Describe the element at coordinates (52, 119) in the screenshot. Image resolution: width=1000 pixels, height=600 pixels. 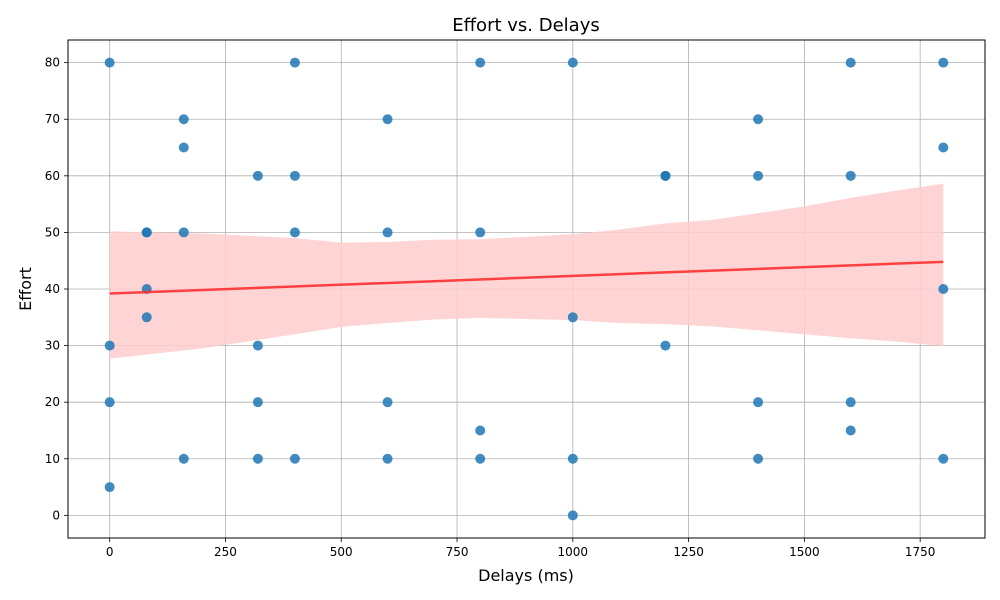
I see `y-tick-label: 70` at that location.